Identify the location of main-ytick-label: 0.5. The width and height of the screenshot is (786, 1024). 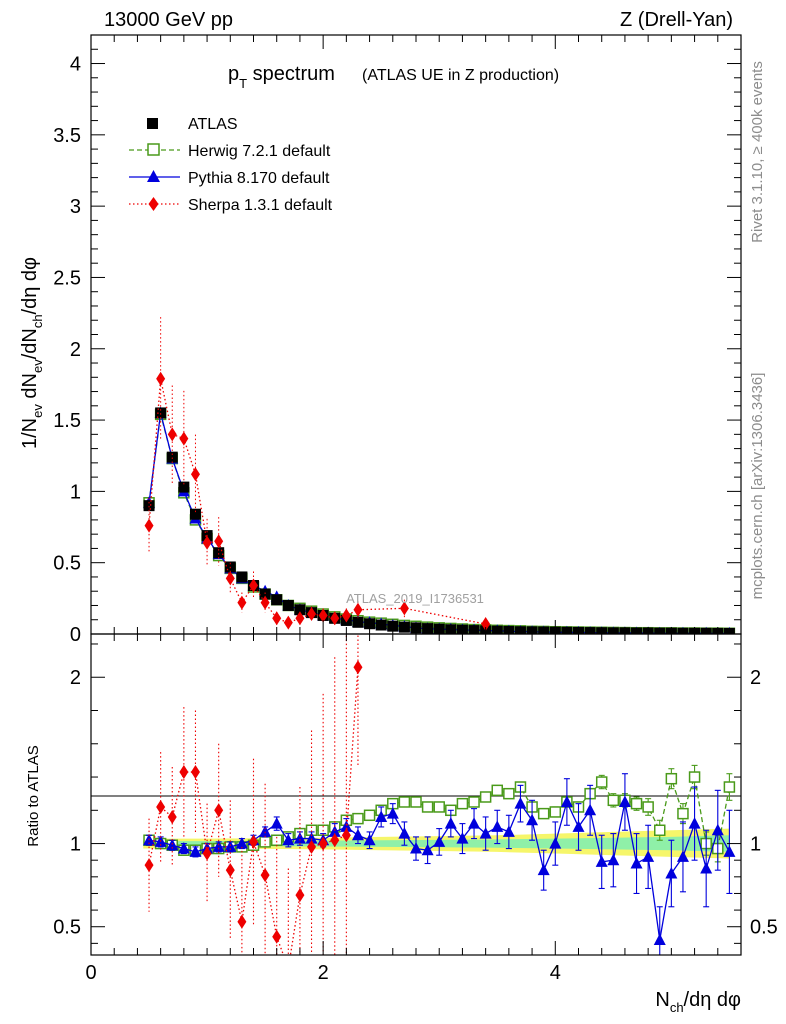
(67, 564).